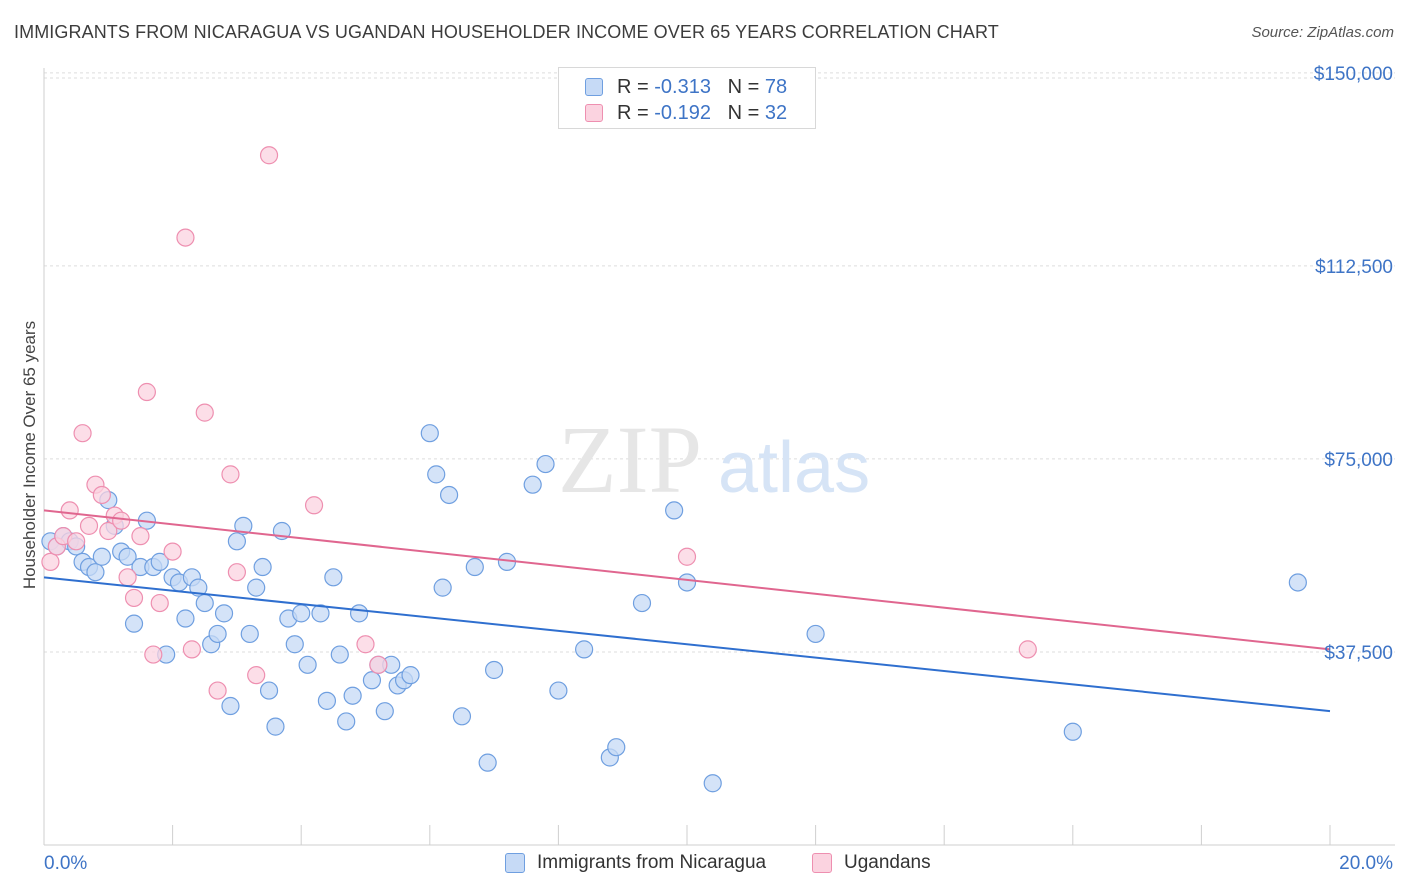  I want to click on x-tick-label-max: 20.0%, so click(1366, 863).